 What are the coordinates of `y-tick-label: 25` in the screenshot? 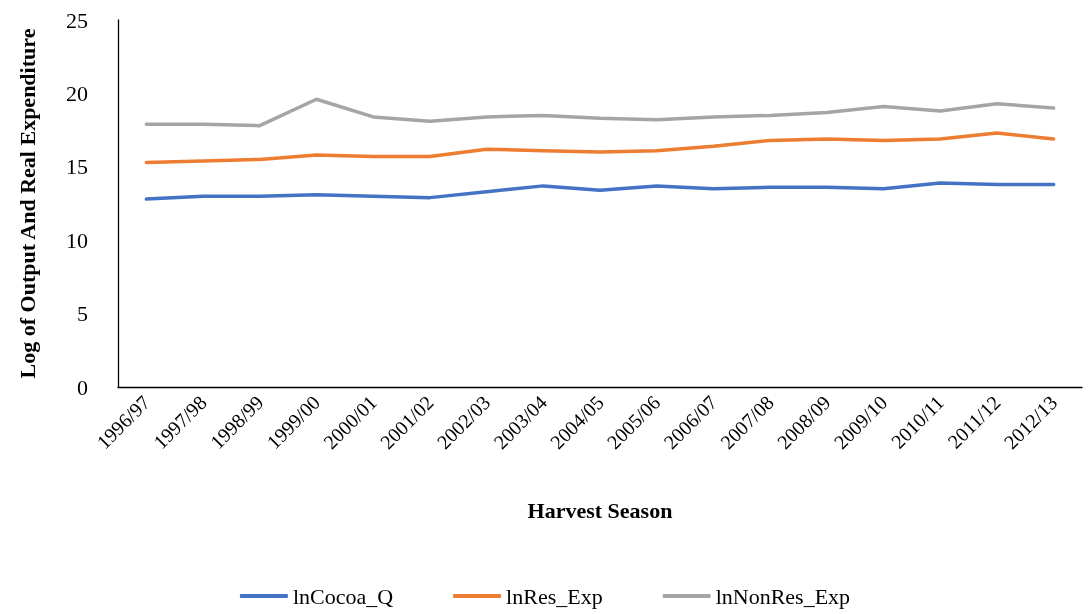 It's located at (77, 20).